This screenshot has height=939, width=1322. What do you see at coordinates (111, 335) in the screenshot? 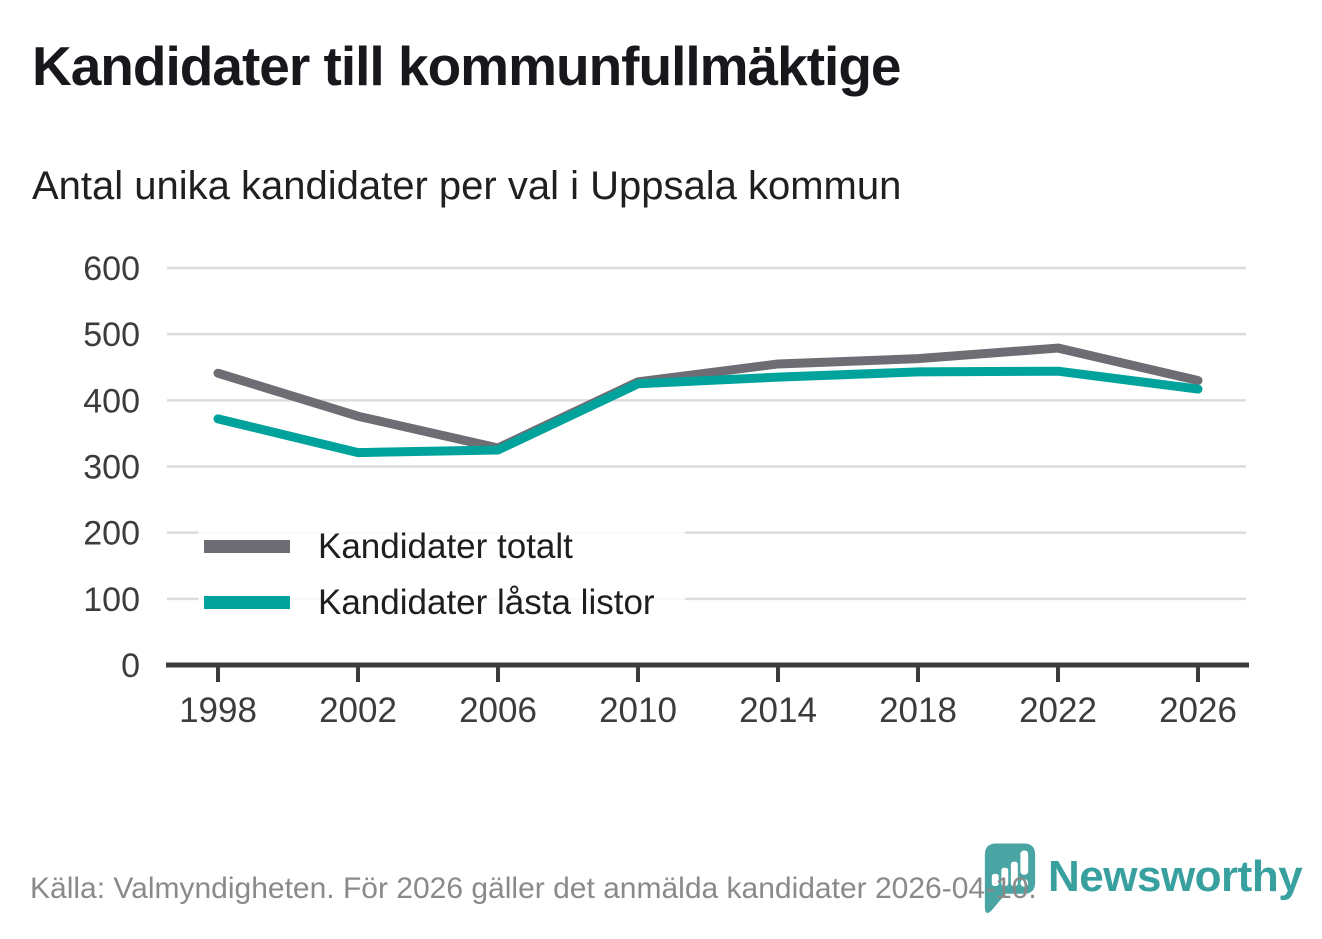
I see `y-axis-label-500: 500` at bounding box center [111, 335].